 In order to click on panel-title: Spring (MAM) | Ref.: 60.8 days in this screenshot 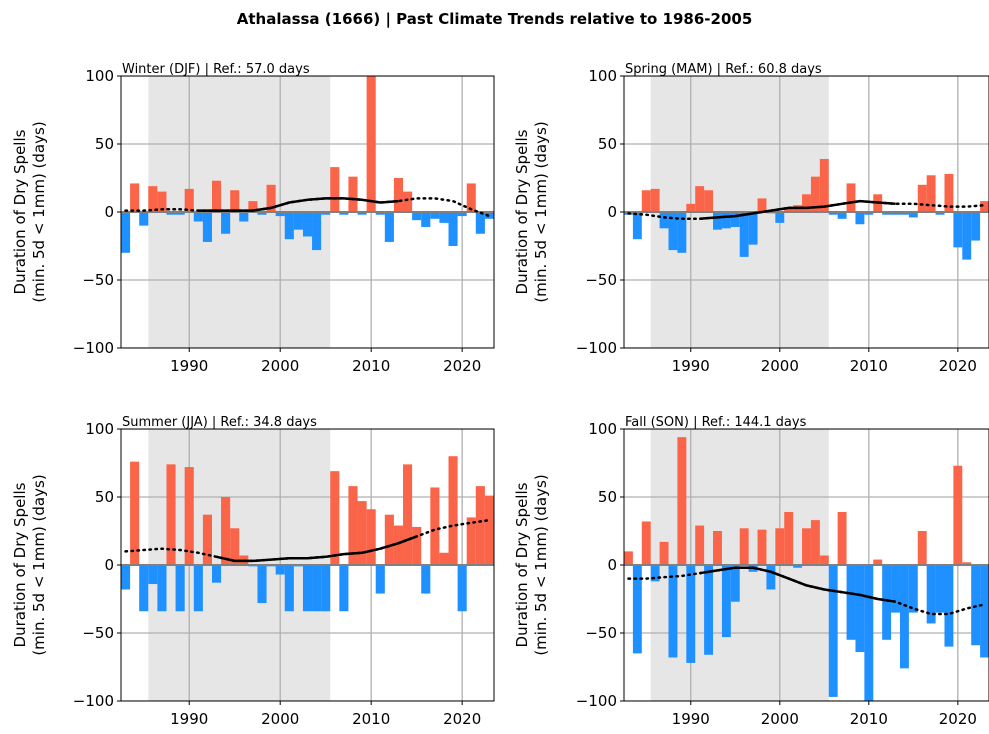, I will do `click(723, 69)`.